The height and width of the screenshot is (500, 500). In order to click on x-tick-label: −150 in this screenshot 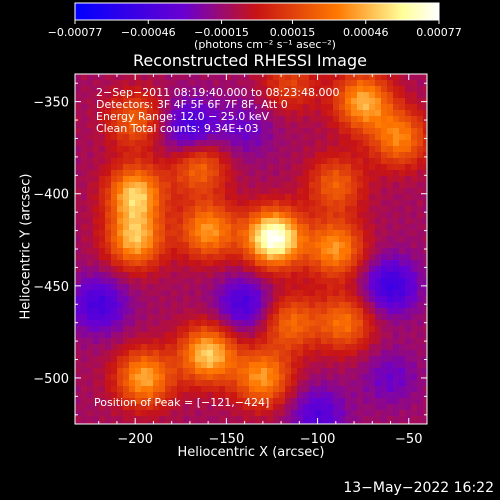, I will do `click(227, 439)`.